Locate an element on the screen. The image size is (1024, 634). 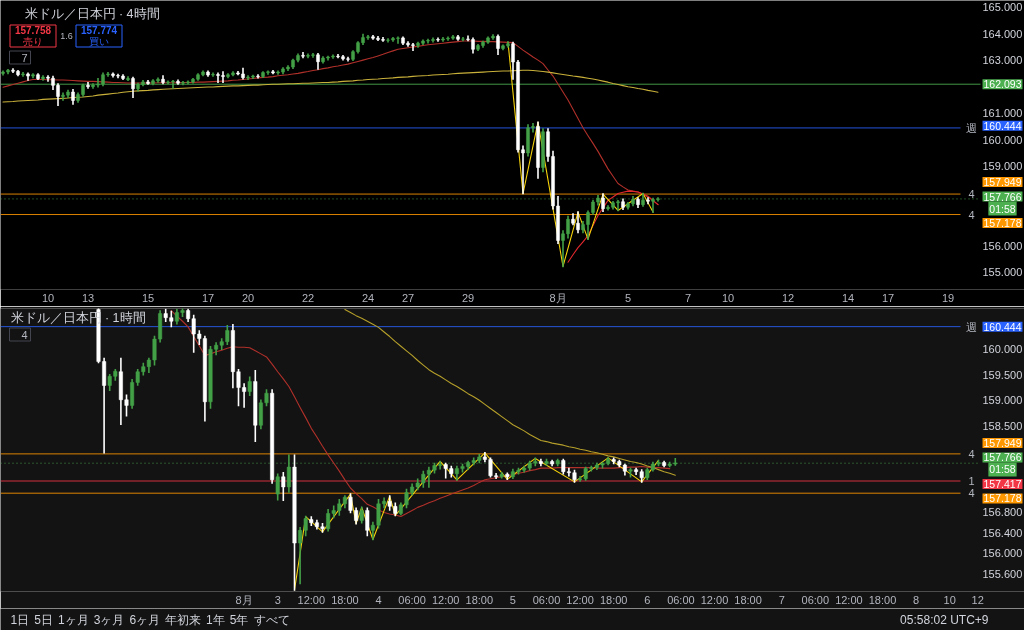
y-tick-label: 159.500 is located at coordinates (1002, 374).